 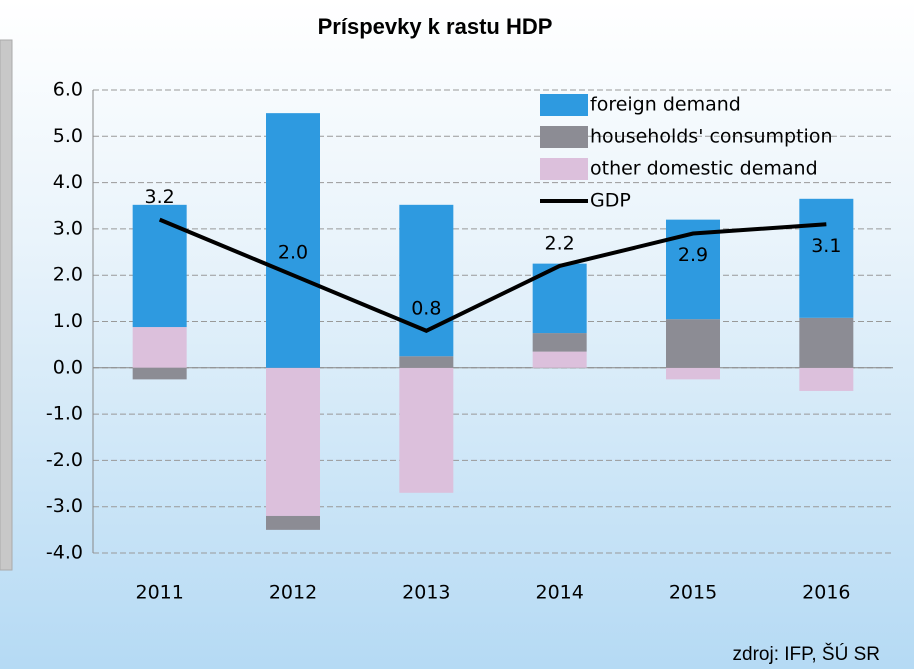 I want to click on data-label: 3.1, so click(x=826, y=246).